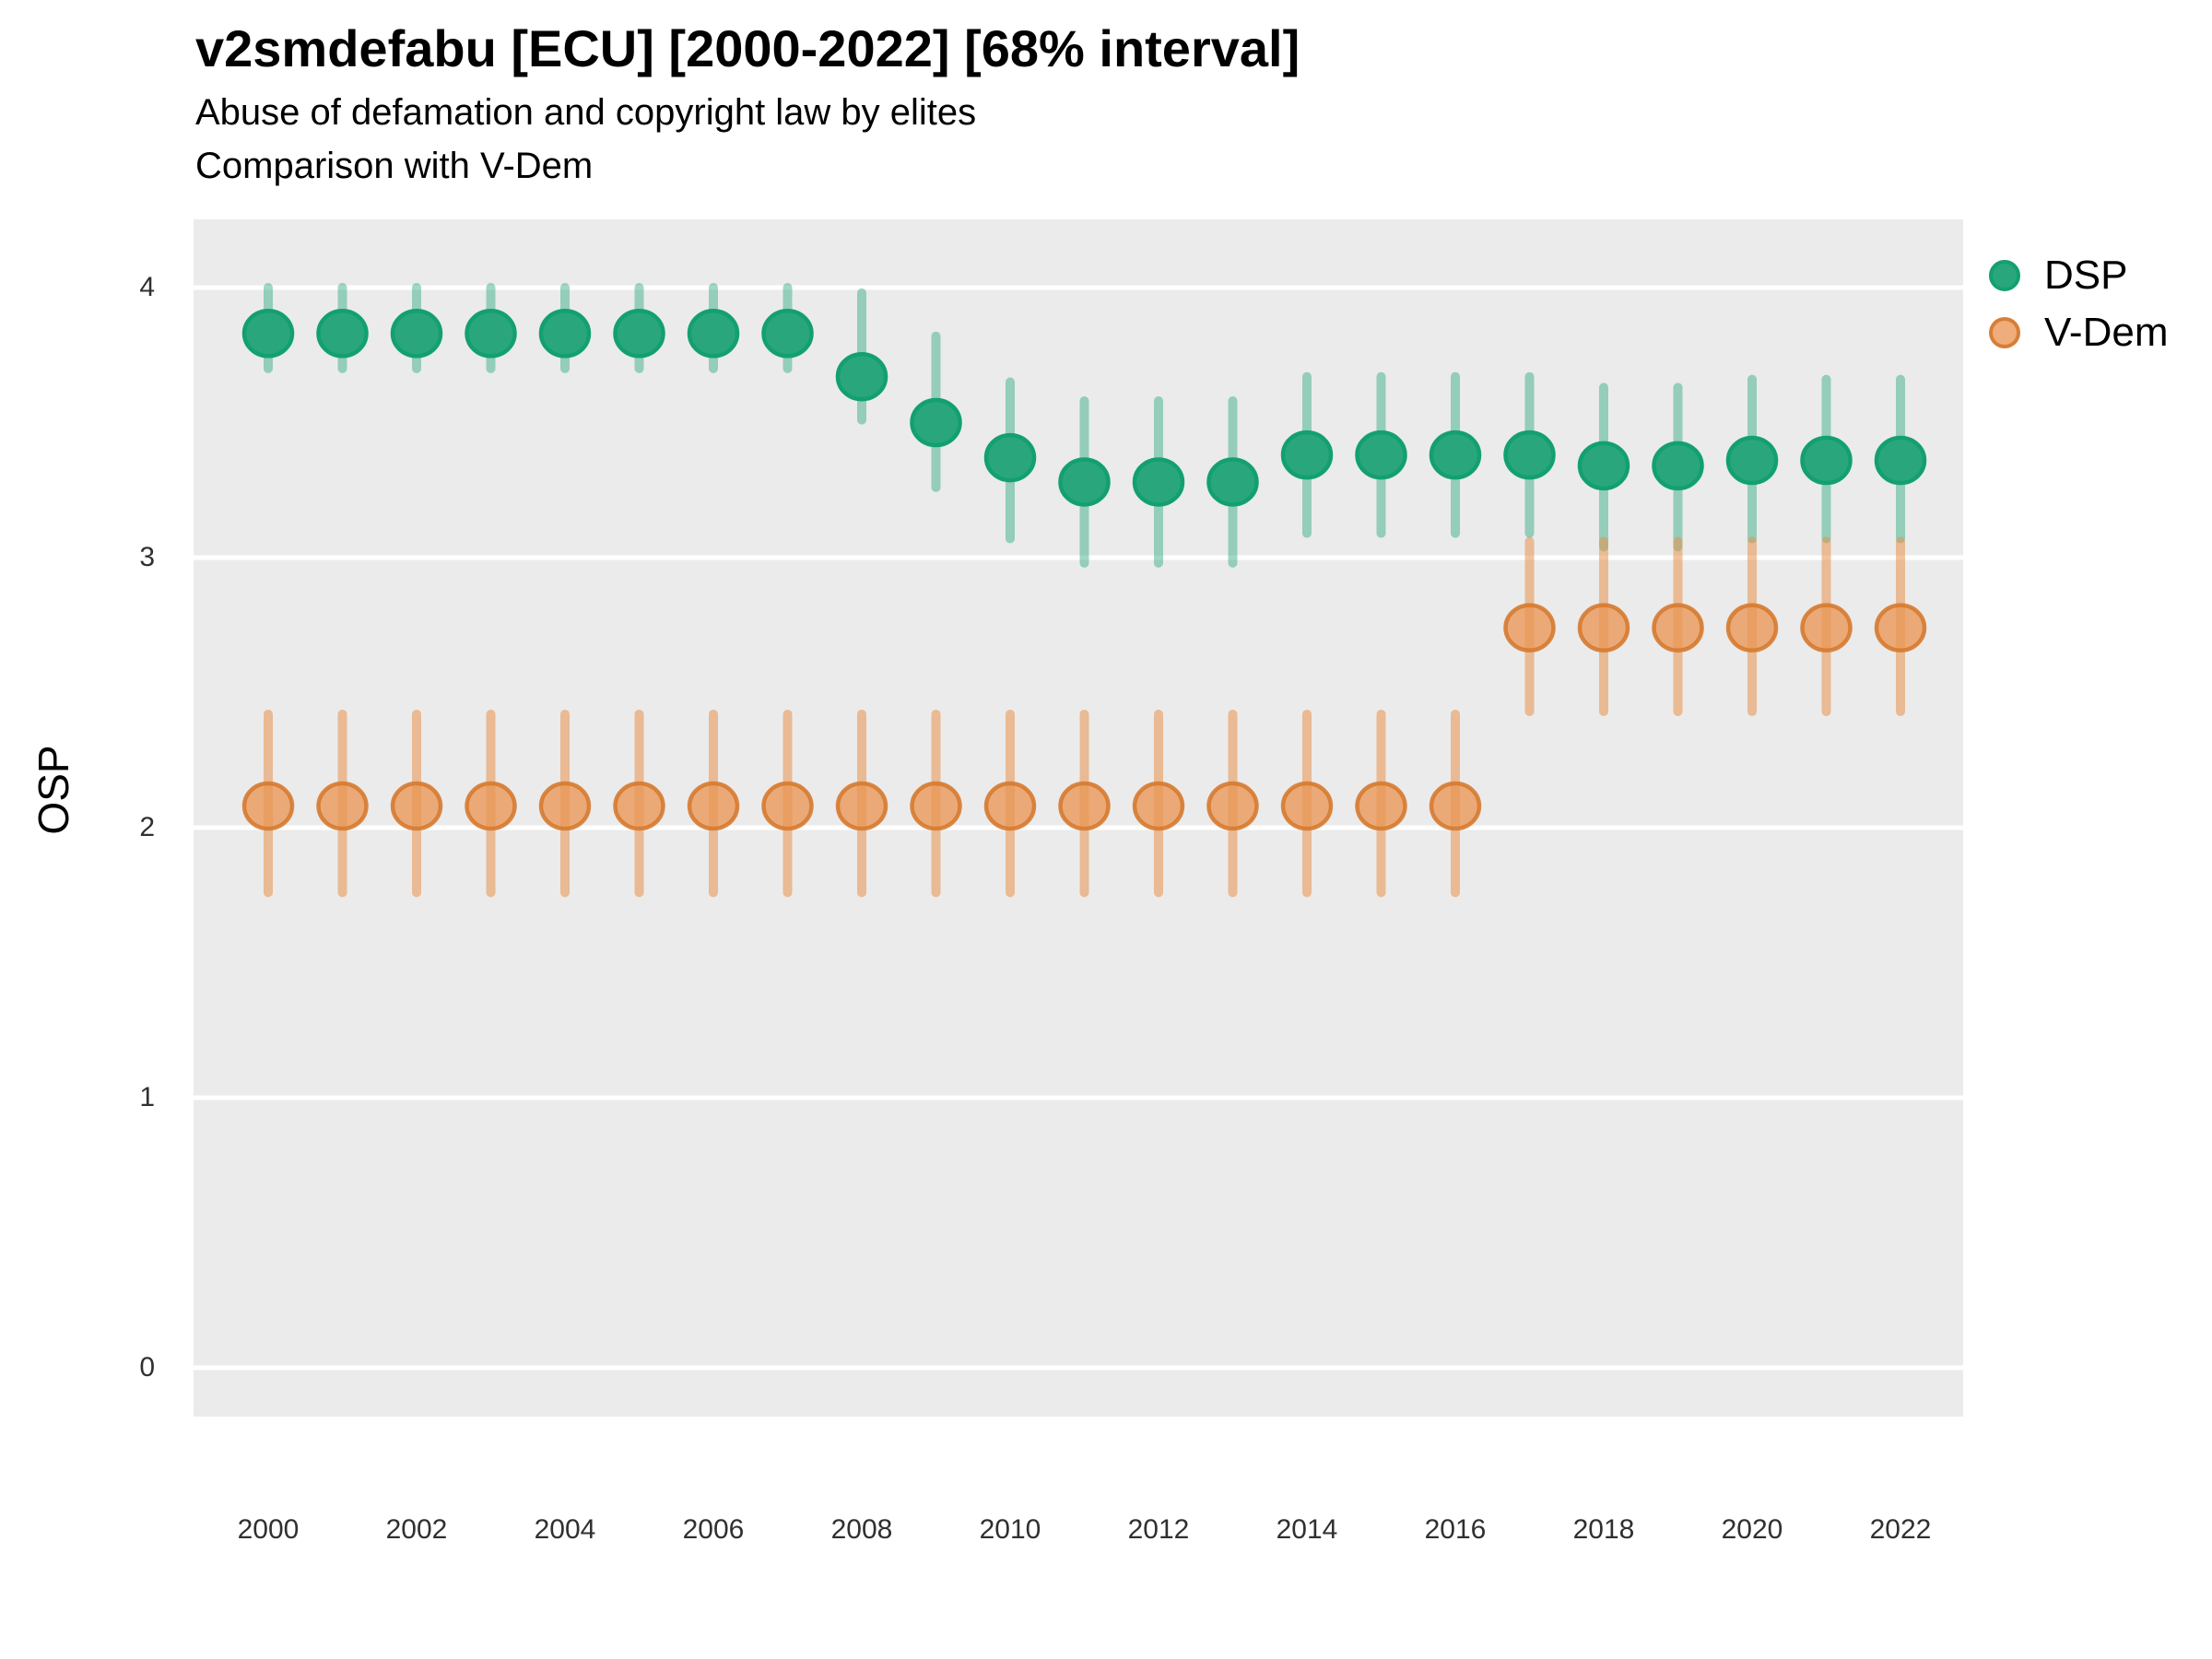  What do you see at coordinates (268, 1529) in the screenshot?
I see `x-tick-label-2000: 2000` at bounding box center [268, 1529].